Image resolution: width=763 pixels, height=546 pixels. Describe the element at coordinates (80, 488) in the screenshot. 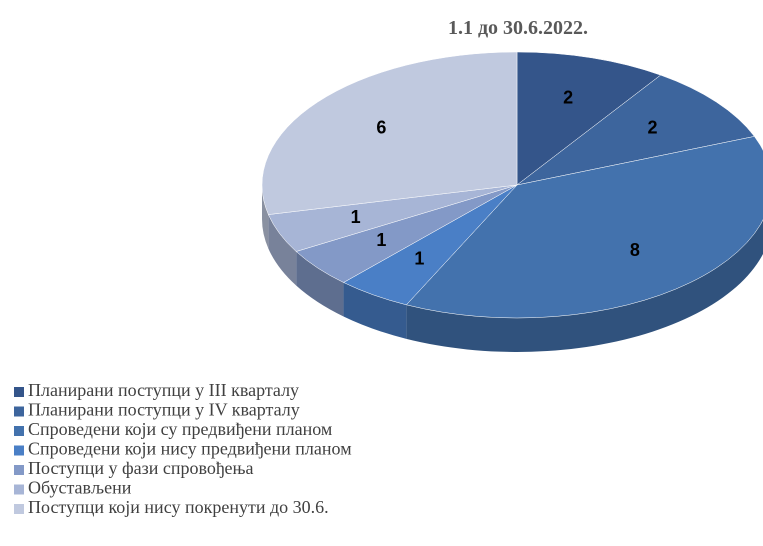

I see `legend-label: Обустављени` at that location.